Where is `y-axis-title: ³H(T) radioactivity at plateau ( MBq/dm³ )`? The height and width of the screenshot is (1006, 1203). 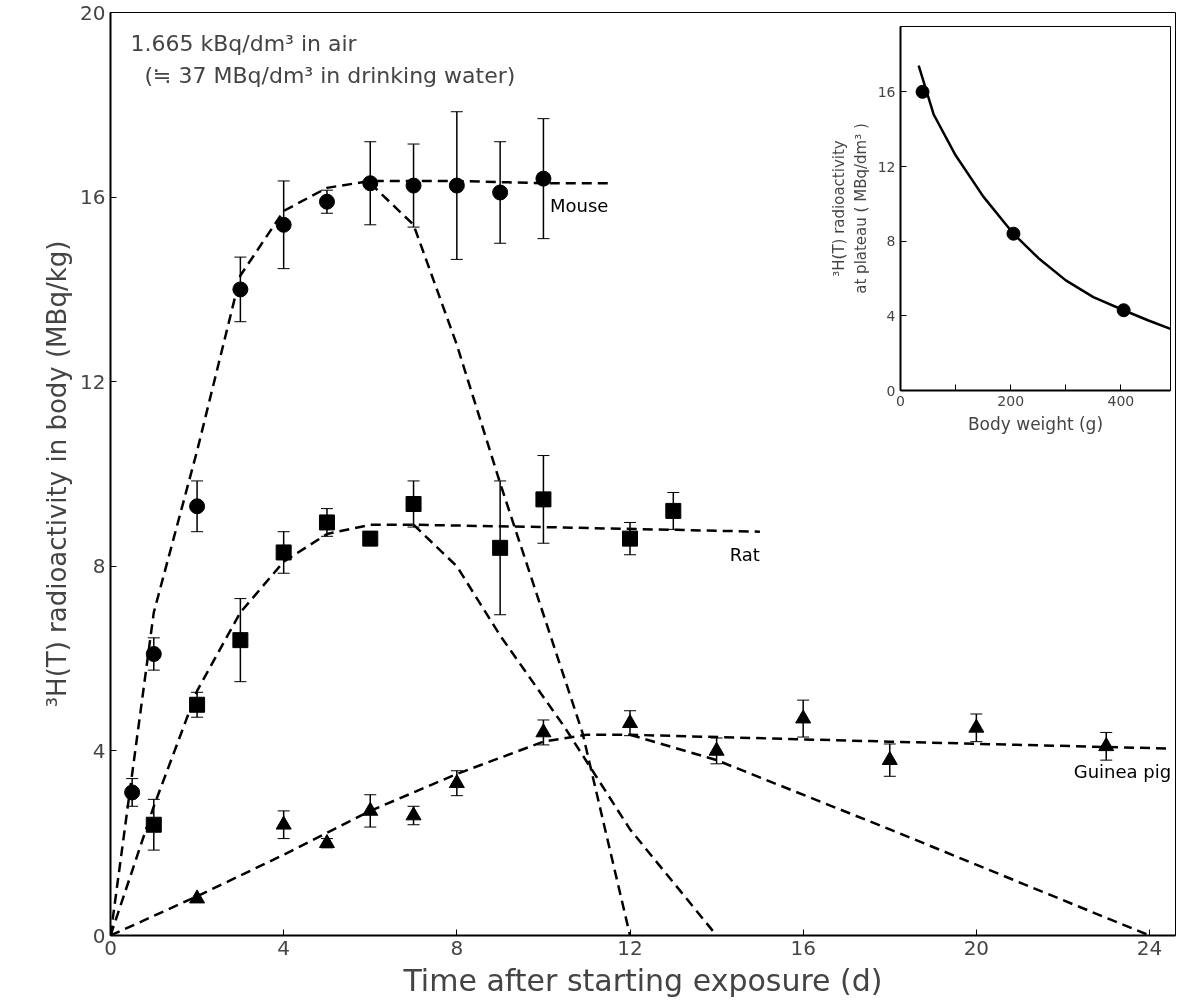 y-axis-title: ³H(T) radioactivity at plateau ( MBq/dm³ ) is located at coordinates (850, 208).